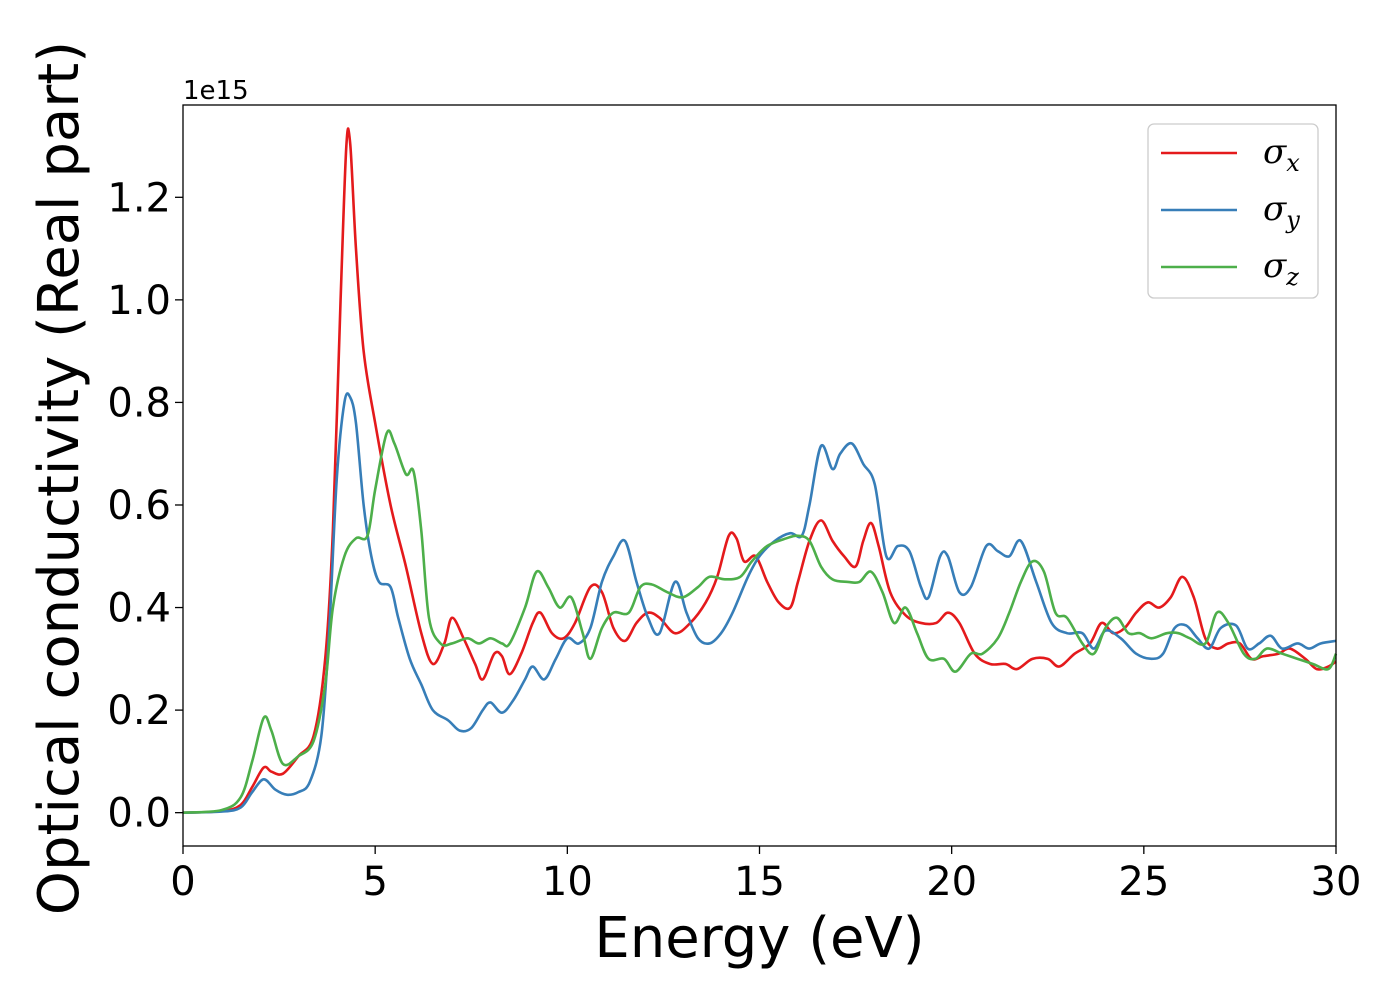 This screenshot has width=1400, height=1000. Describe the element at coordinates (951, 882) in the screenshot. I see `x-tick-label: 20` at that location.